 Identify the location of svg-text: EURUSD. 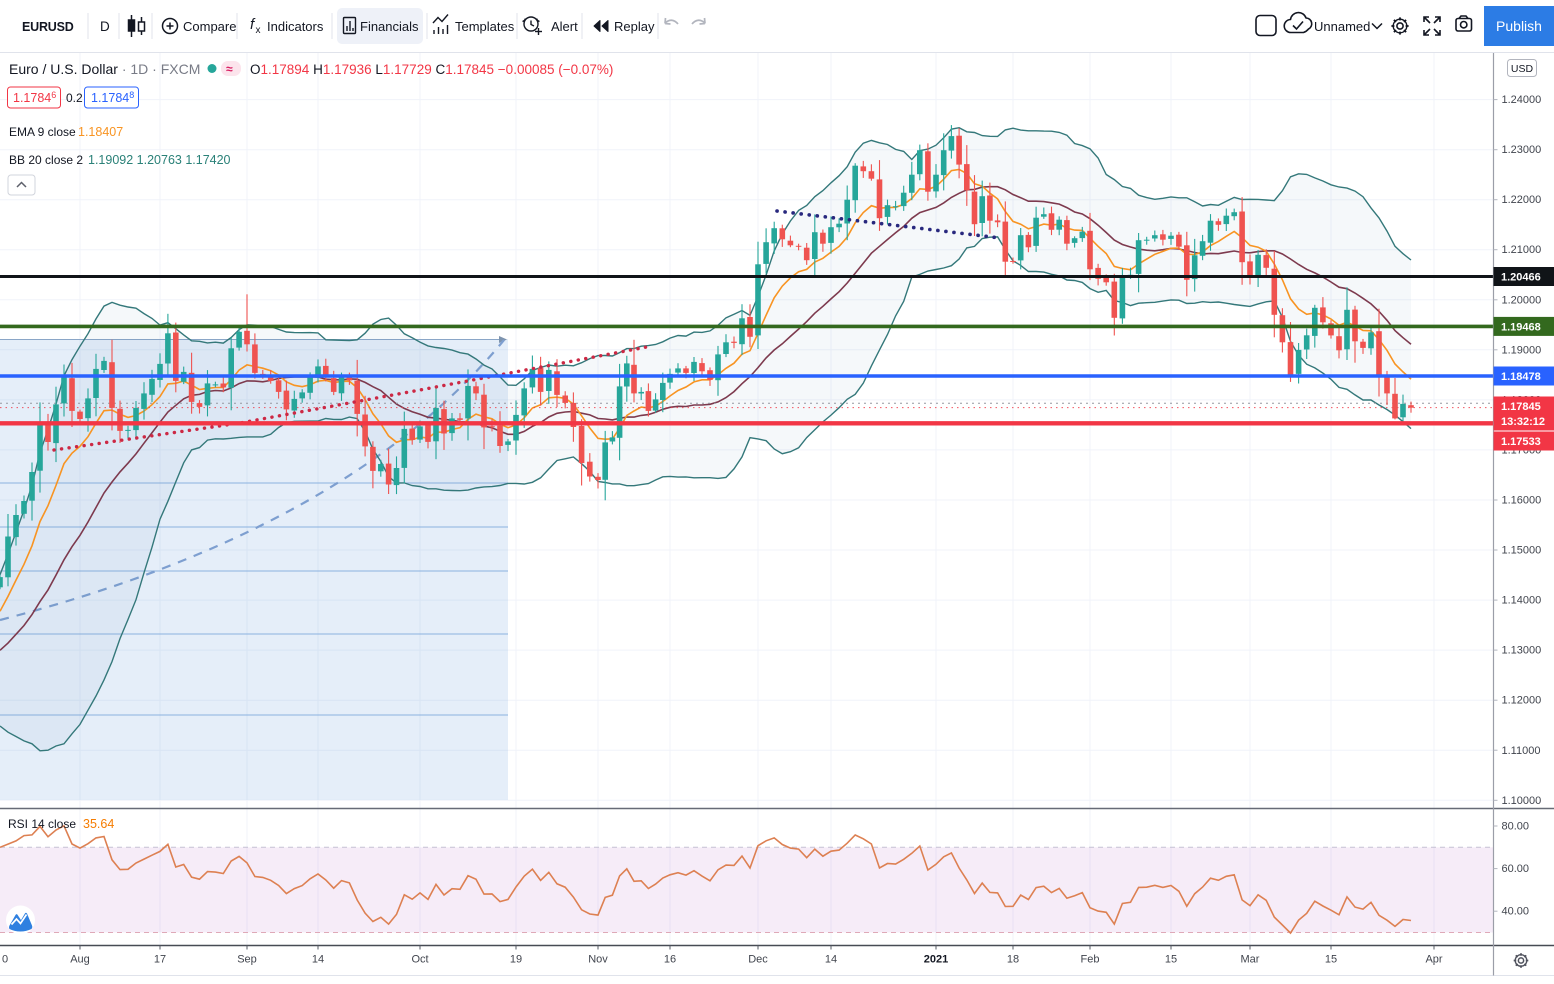
(48, 27).